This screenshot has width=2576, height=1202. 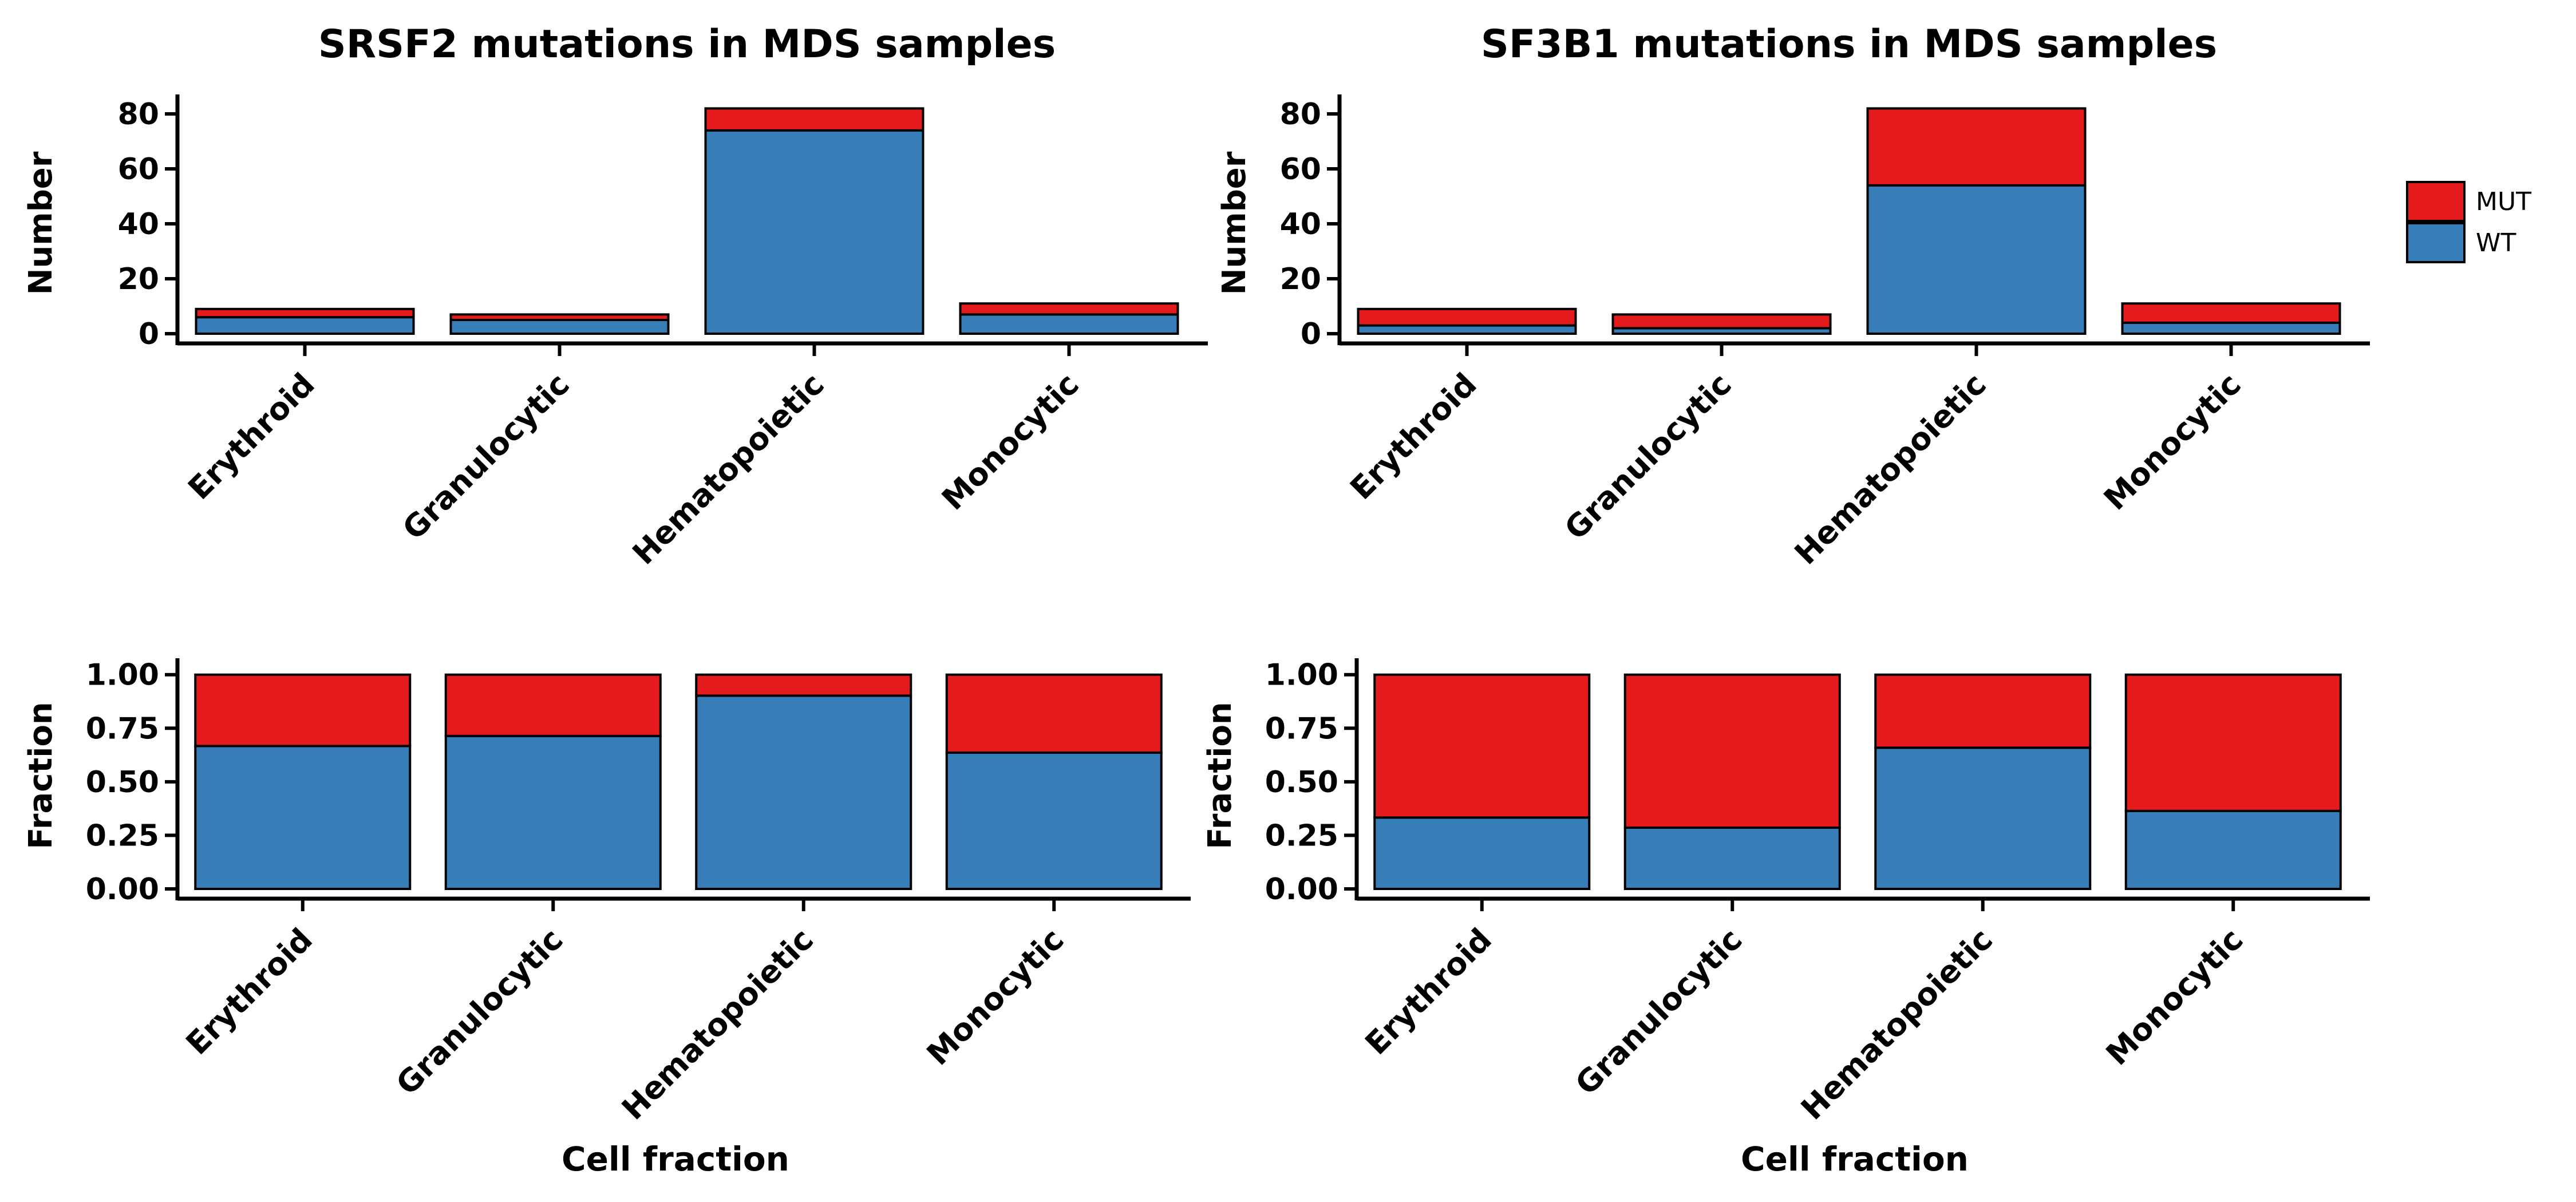 What do you see at coordinates (2436, 242) in the screenshot?
I see `legend-swatch-wt` at bounding box center [2436, 242].